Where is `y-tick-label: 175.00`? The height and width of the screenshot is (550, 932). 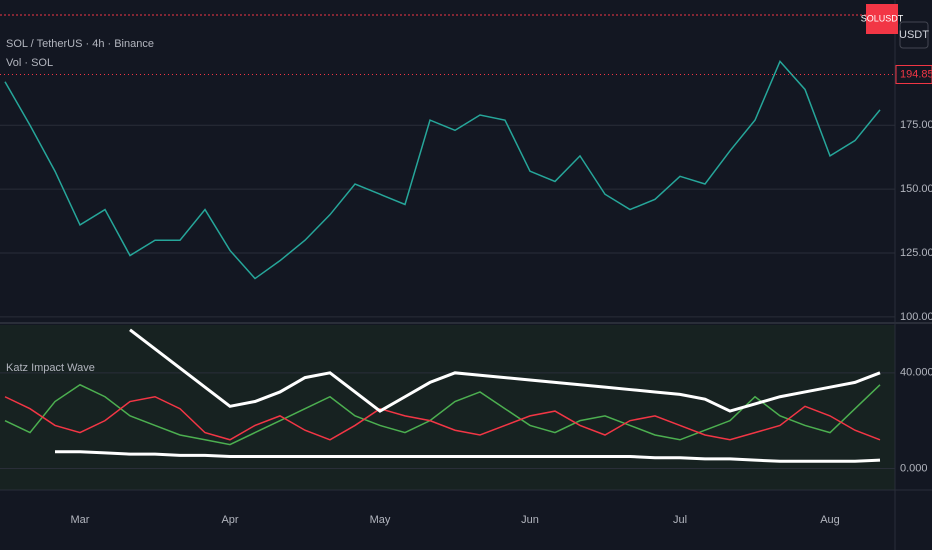
y-tick-label: 175.00 is located at coordinates (916, 125).